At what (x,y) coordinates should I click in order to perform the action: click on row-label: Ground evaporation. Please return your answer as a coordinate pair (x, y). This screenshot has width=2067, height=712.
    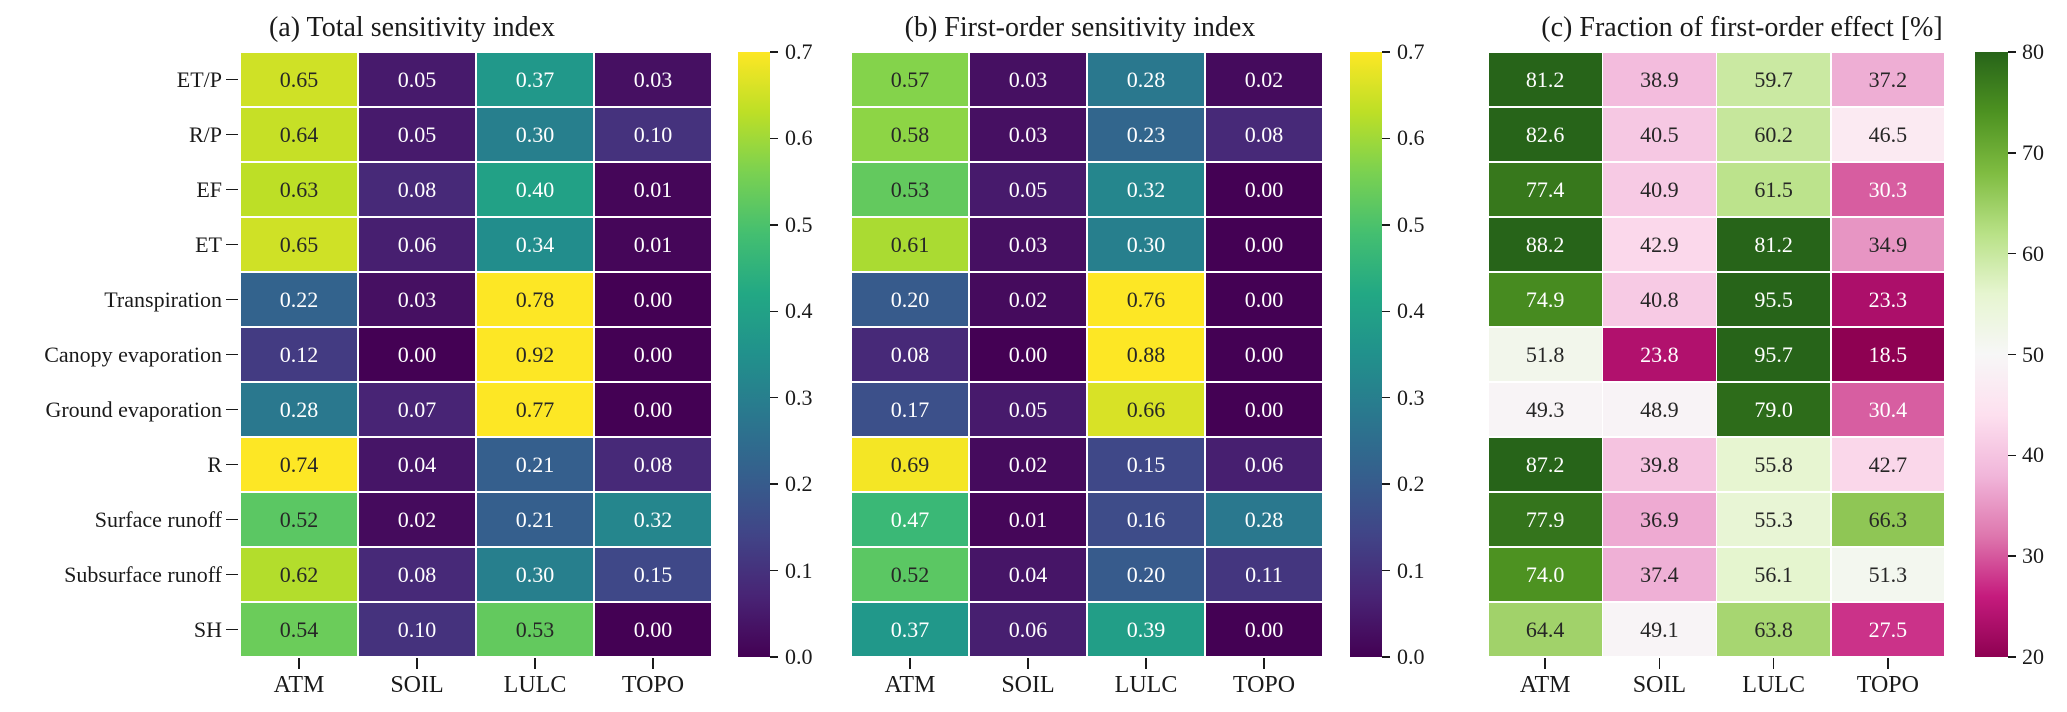
    Looking at the image, I should click on (133, 409).